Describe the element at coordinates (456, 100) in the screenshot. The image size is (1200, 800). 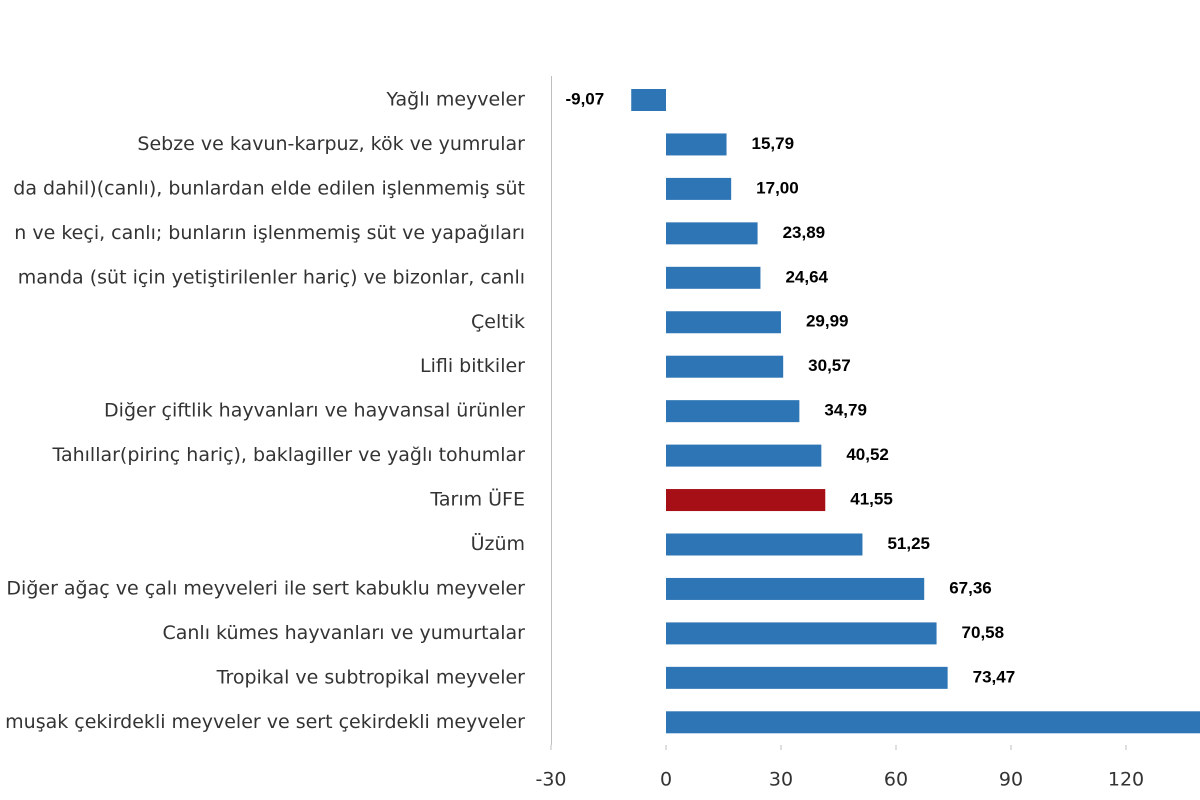
I see `category-label: Yağlı meyveler` at that location.